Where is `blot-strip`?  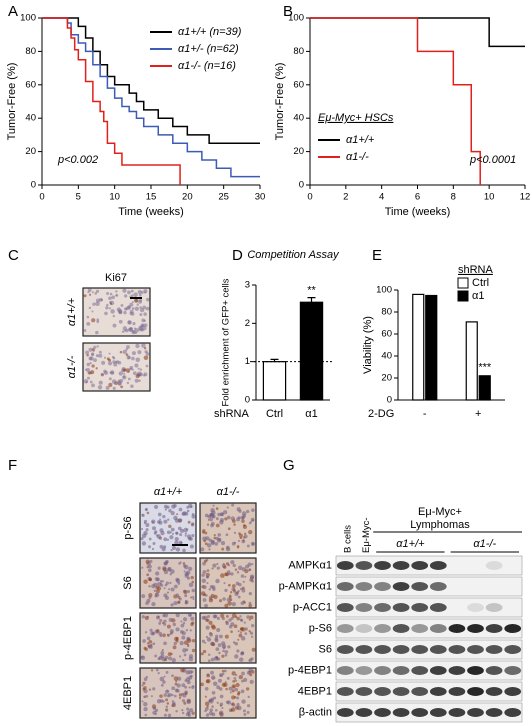
blot-strip is located at coordinates (429, 628).